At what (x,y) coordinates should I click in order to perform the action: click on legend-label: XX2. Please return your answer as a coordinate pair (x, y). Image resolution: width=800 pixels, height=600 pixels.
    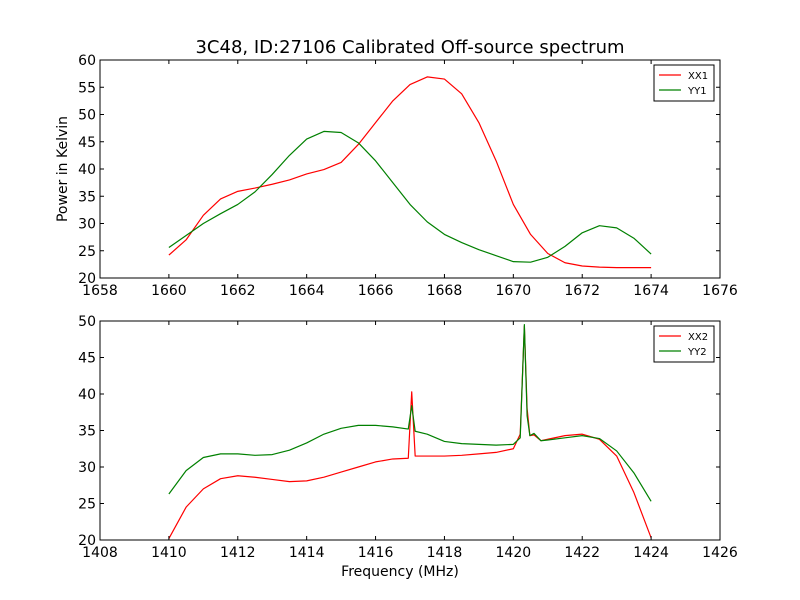
    Looking at the image, I should click on (698, 337).